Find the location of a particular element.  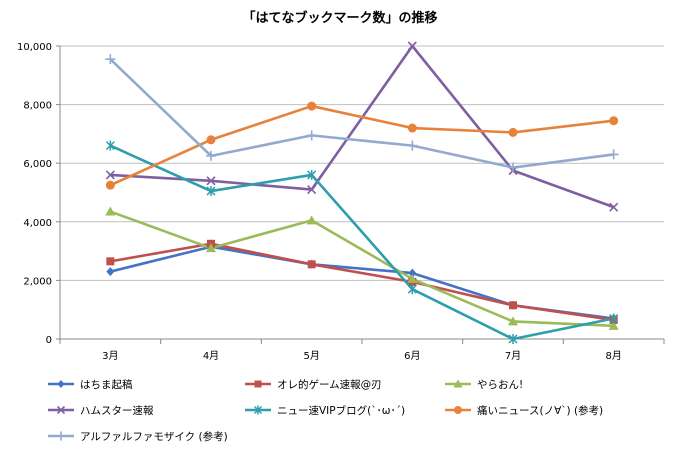

y-tick-label: 6,000 is located at coordinates (37, 164).